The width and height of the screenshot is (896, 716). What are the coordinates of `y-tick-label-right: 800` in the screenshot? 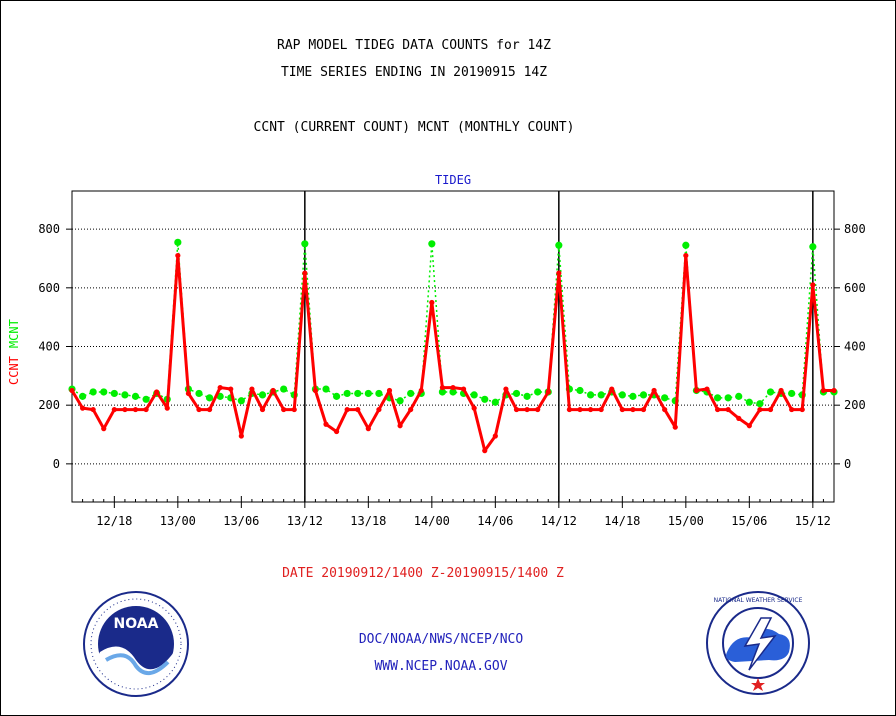 It's located at (855, 229).